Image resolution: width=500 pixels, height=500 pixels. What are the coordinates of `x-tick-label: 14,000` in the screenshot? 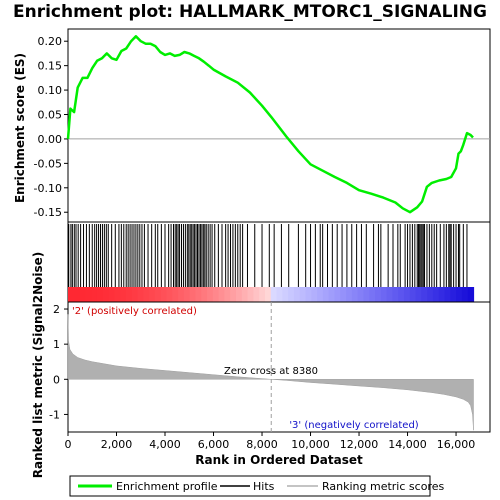 It's located at (407, 444).